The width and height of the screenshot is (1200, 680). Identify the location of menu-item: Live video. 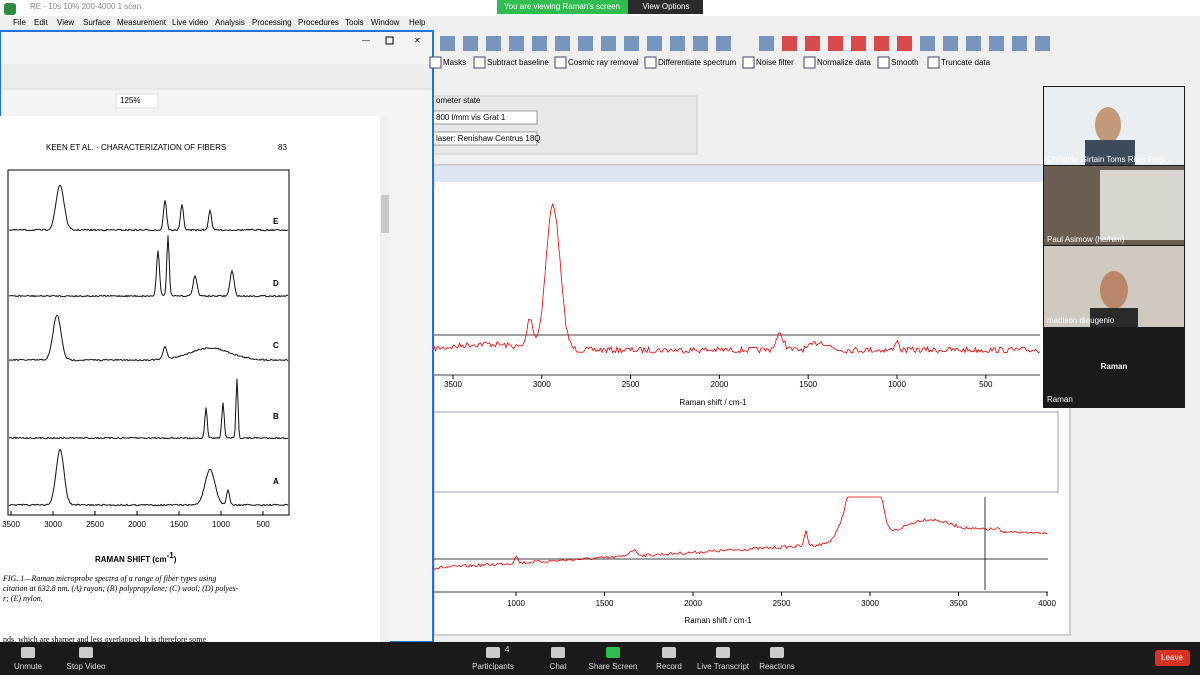
(190, 22).